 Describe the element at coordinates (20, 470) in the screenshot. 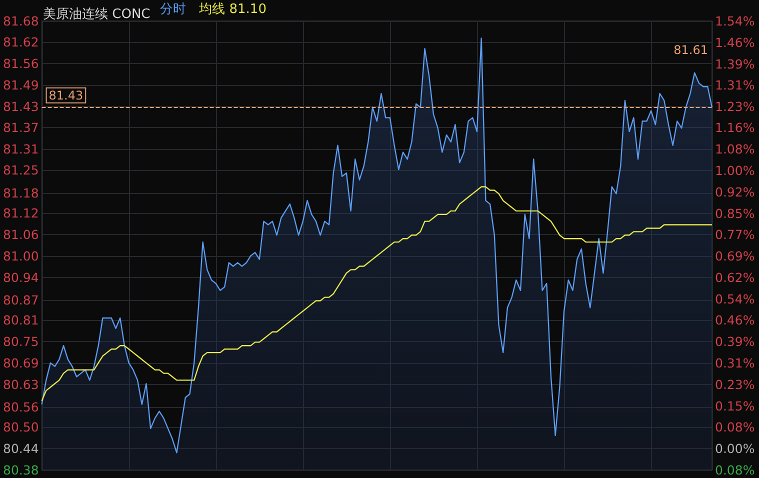

I see `y-tick-label: 80.38` at that location.